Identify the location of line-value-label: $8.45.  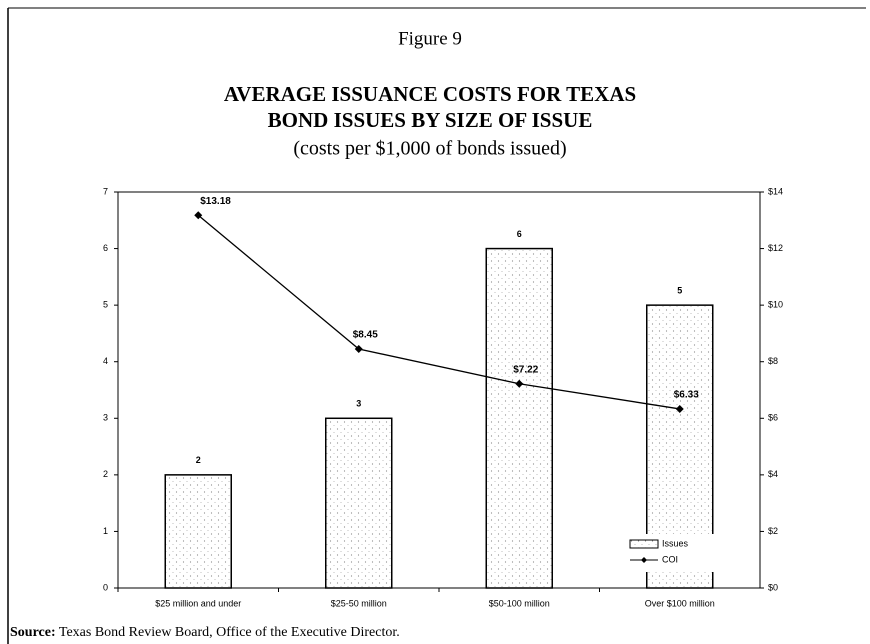
(365, 335).